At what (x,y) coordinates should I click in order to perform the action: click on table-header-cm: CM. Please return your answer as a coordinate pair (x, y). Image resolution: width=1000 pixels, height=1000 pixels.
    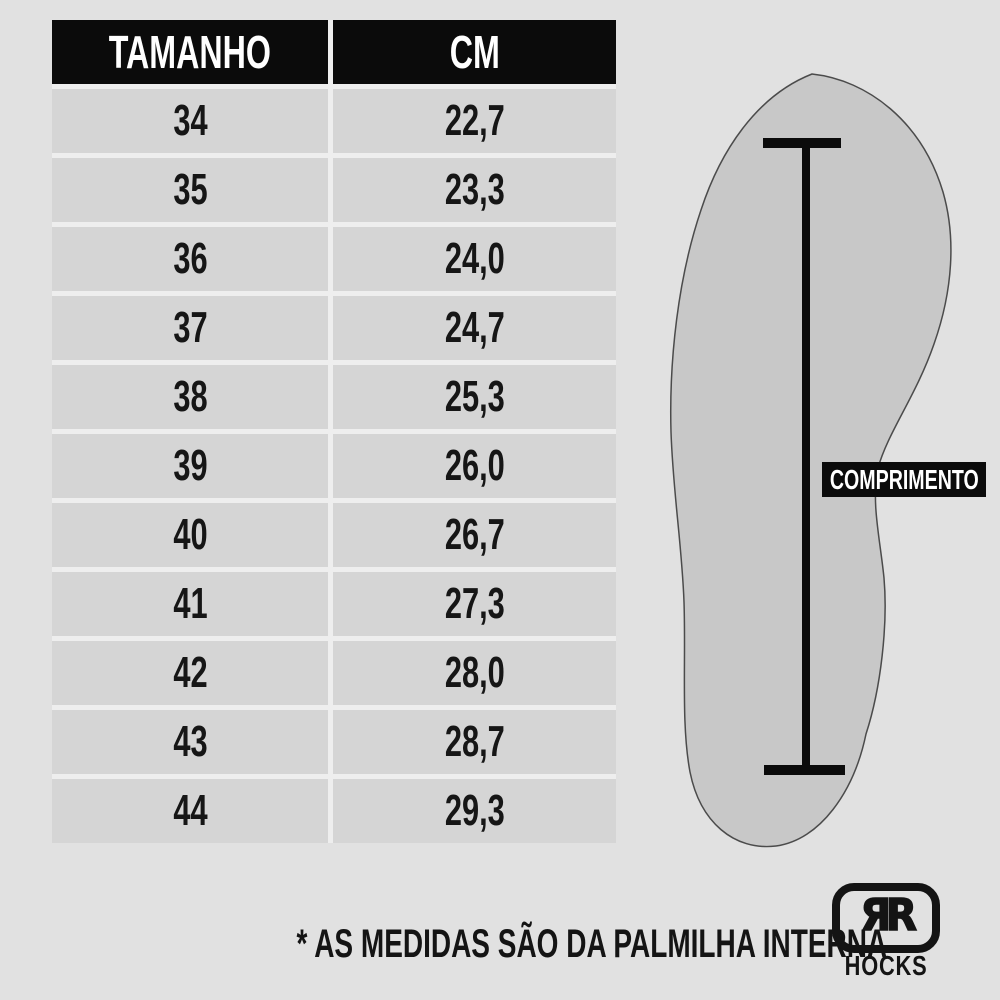
    Looking at the image, I should click on (474, 52).